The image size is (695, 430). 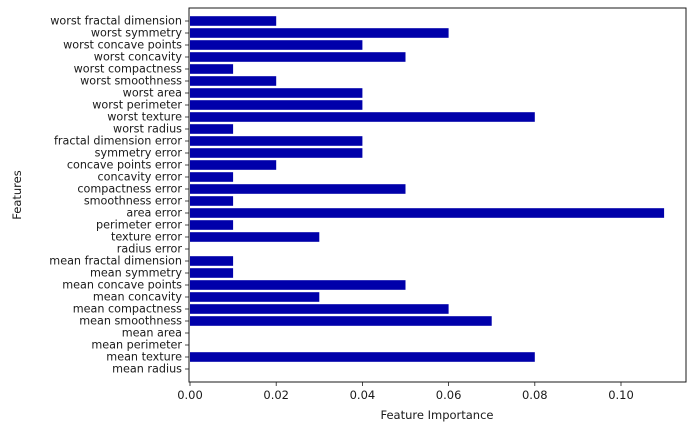 I want to click on category-label: mean smoothness, so click(x=130, y=321).